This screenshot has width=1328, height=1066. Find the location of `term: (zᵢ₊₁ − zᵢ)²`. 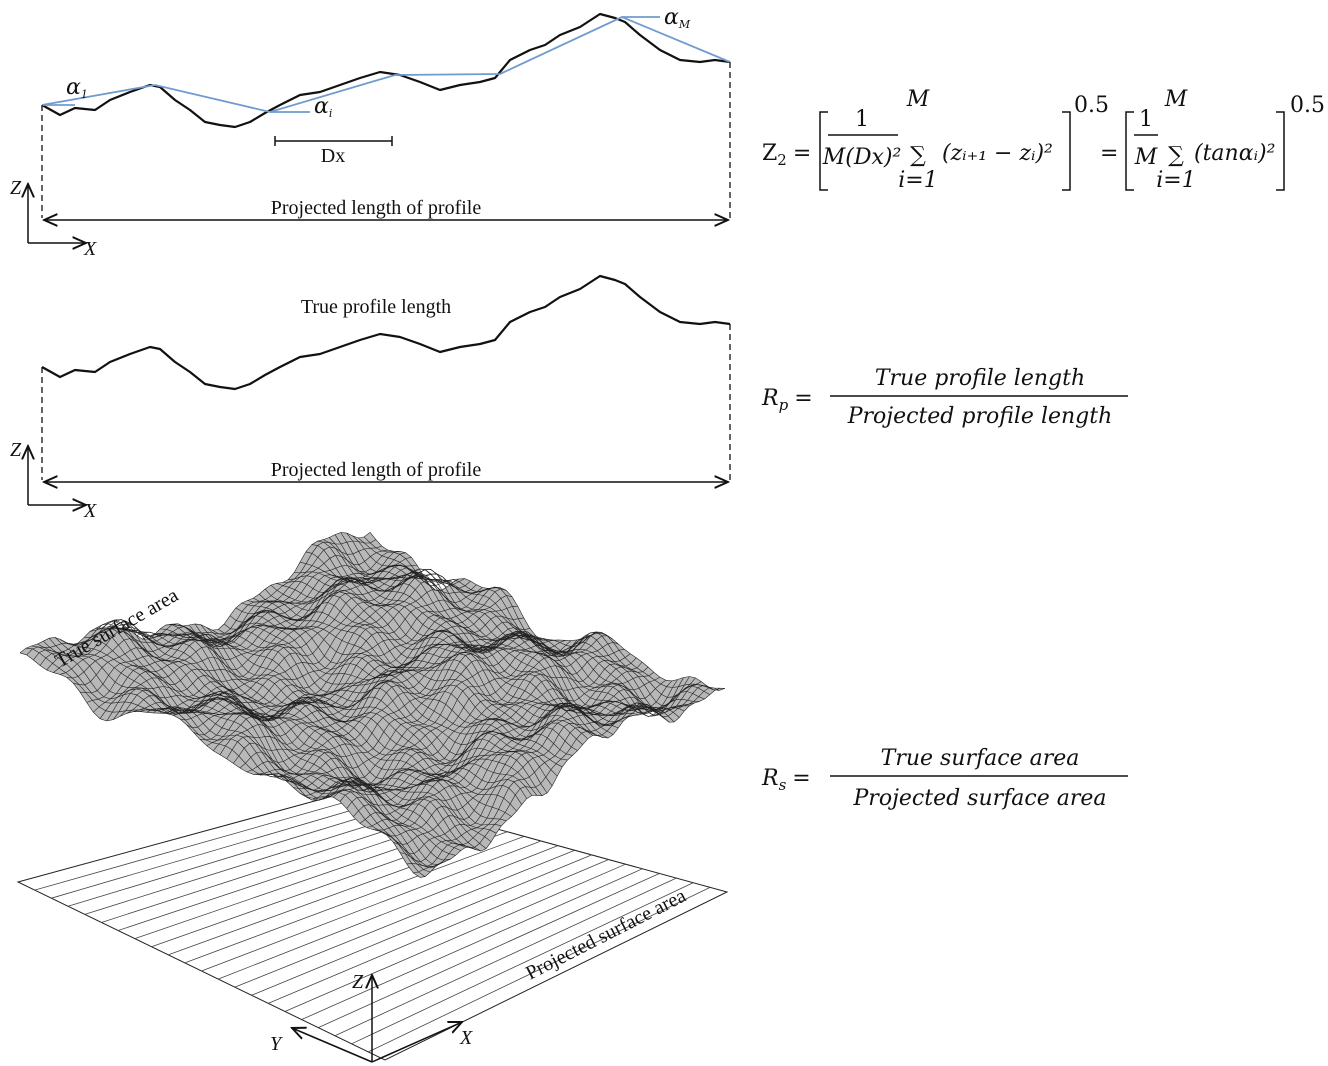

term: (zᵢ₊₁ − zᵢ)² is located at coordinates (997, 153).